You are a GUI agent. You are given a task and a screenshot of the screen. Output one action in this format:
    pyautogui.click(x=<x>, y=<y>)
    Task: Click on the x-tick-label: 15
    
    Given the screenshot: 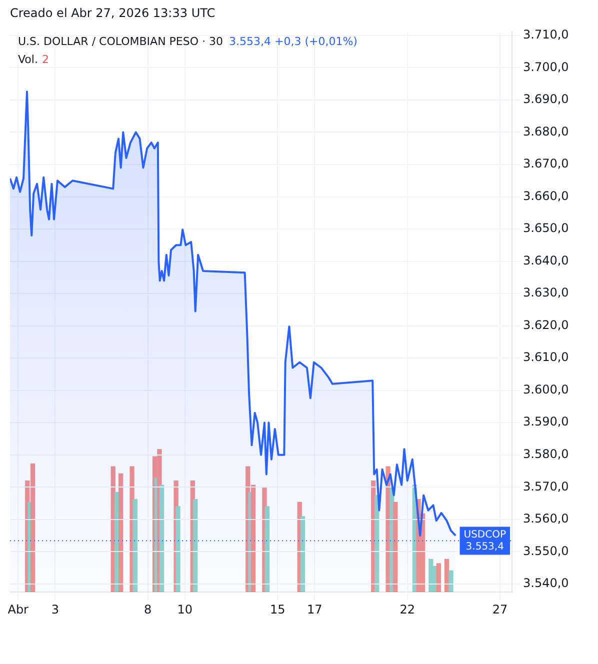 What is the action you would take?
    pyautogui.click(x=278, y=609)
    